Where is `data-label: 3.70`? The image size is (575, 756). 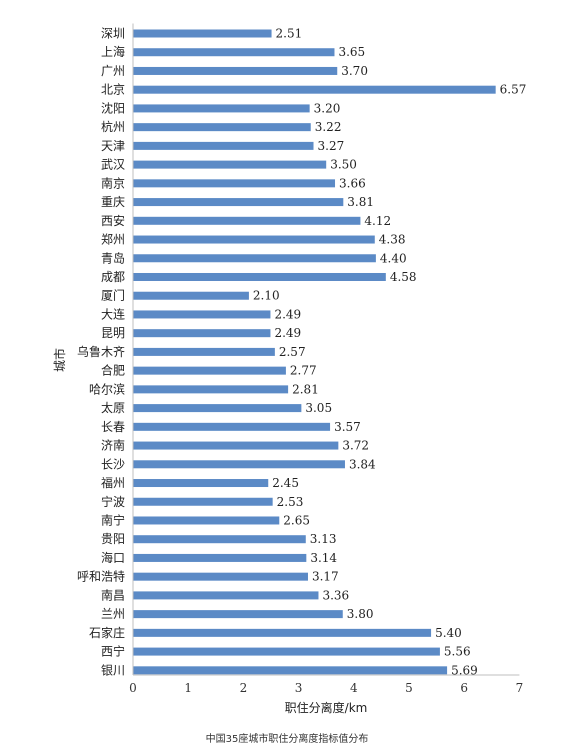 data-label: 3.70 is located at coordinates (354, 71).